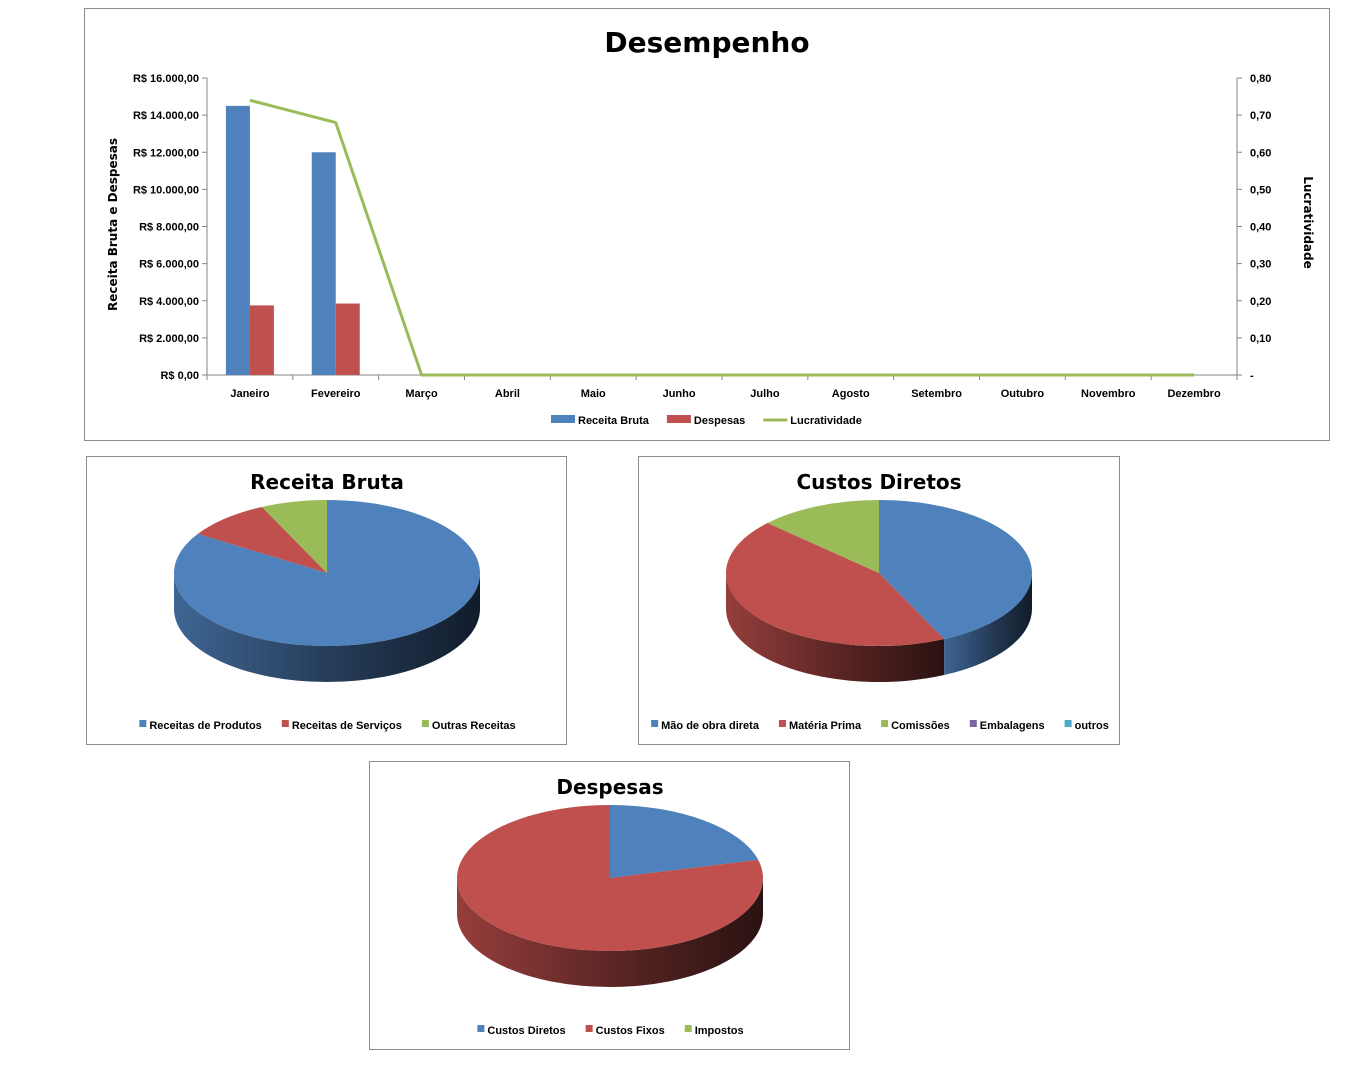 This screenshot has width=1370, height=1066. What do you see at coordinates (179, 376) in the screenshot?
I see `y-tick-label: R$ 0,00` at bounding box center [179, 376].